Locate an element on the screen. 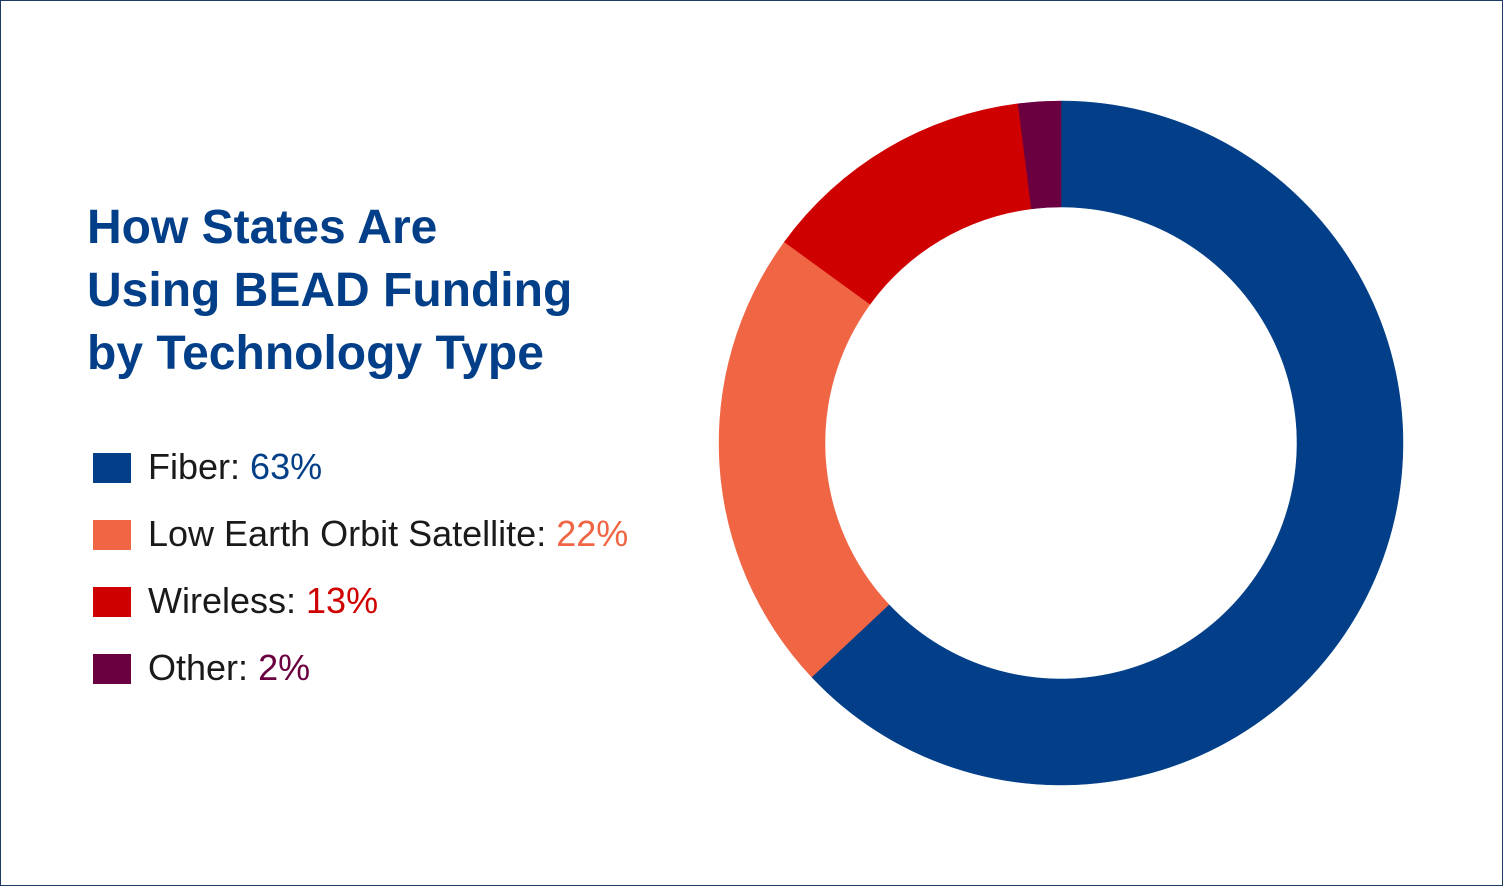 The width and height of the screenshot is (1503, 886). legend-value-other: 2% is located at coordinates (284, 667).